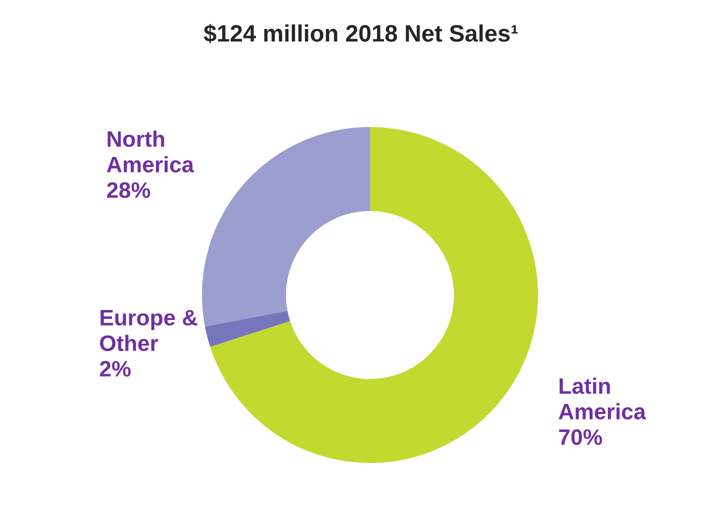 This screenshot has width=722, height=506. What do you see at coordinates (149, 331) in the screenshot?
I see `slice-label: Europe & Other` at bounding box center [149, 331].